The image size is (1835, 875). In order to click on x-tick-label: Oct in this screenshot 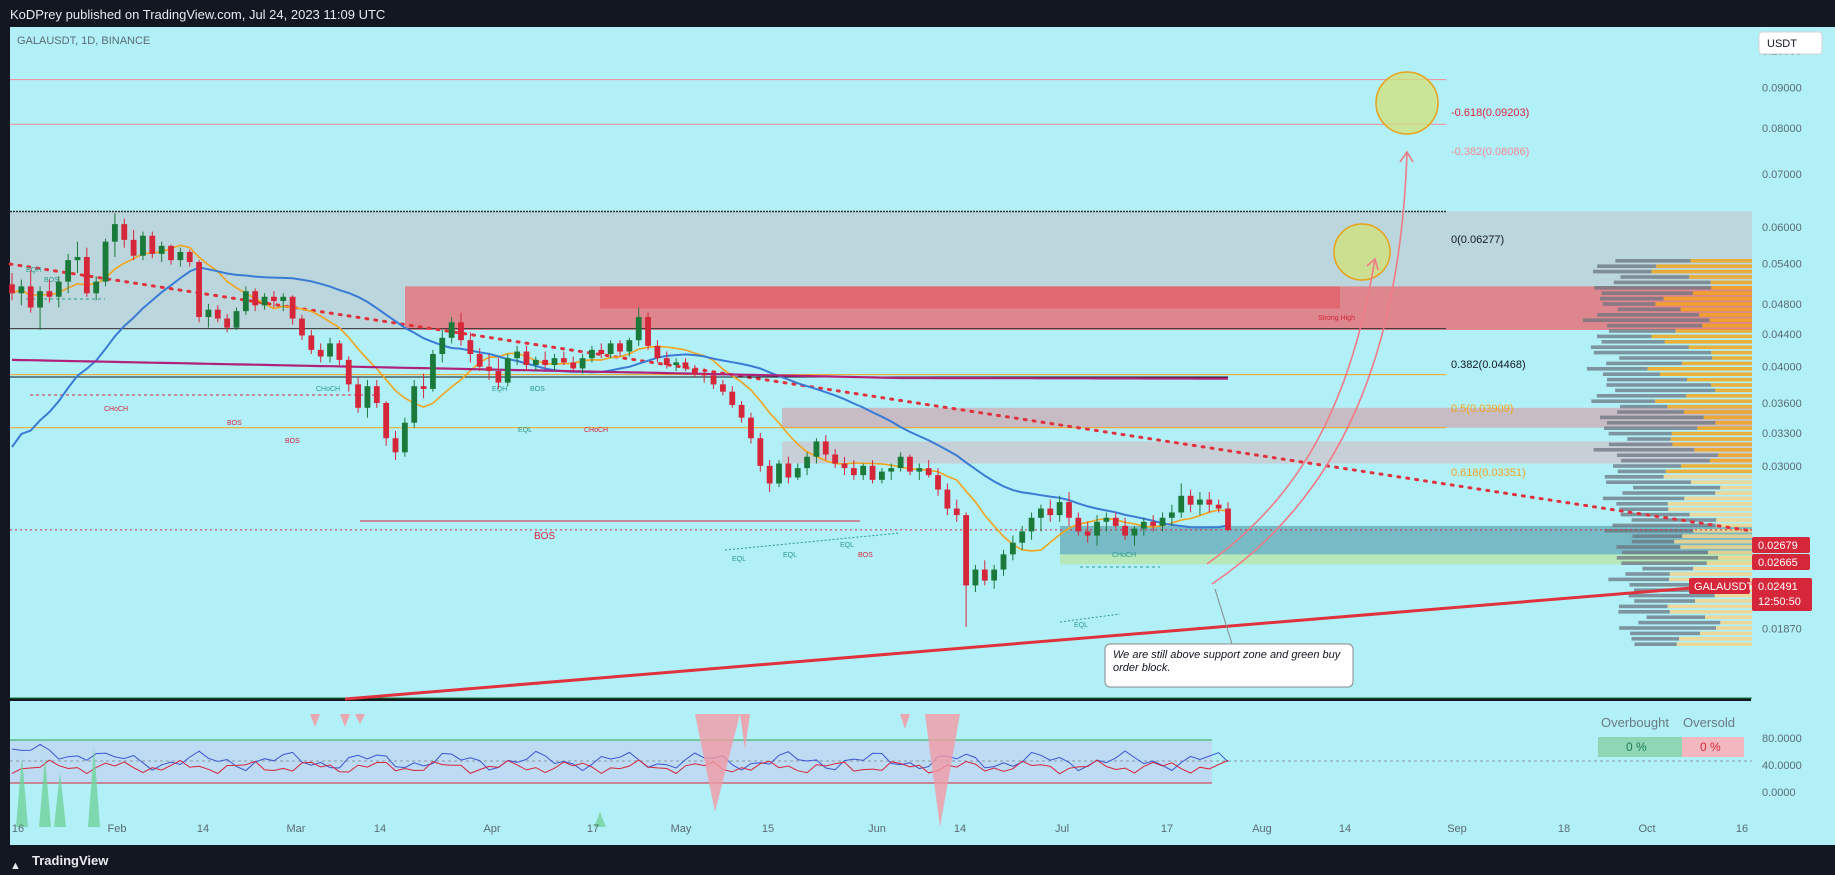, I will do `click(1646, 829)`.